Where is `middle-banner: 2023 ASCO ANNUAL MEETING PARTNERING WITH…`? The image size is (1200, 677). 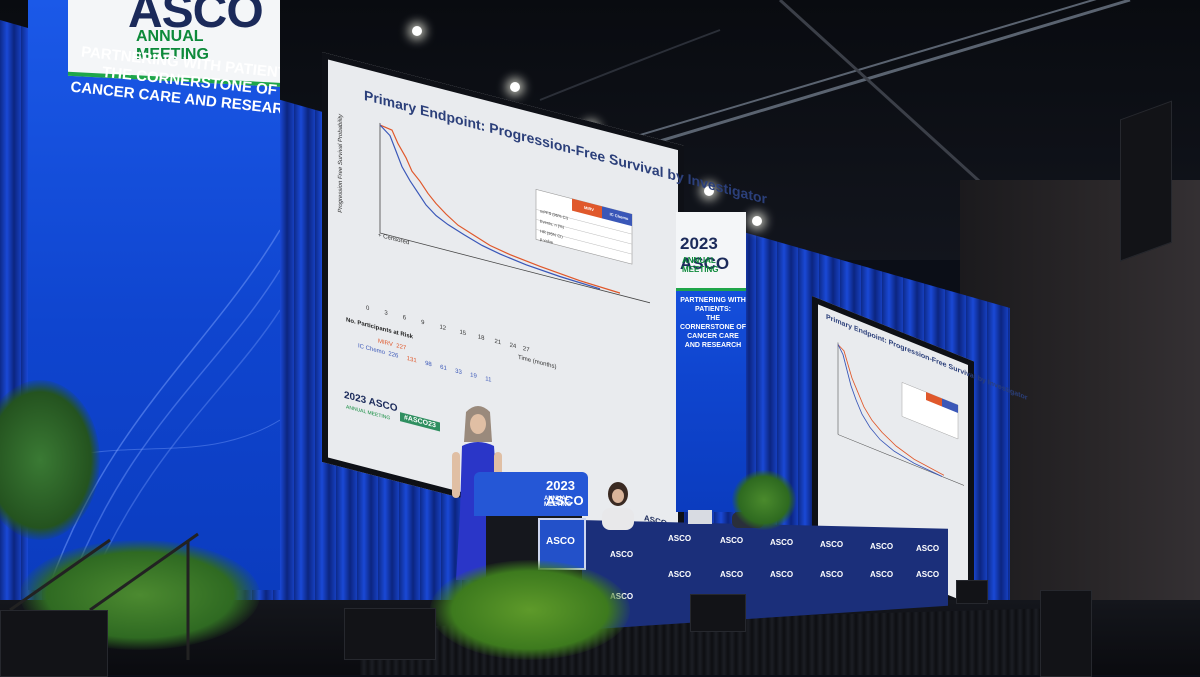
middle-banner: 2023 ASCO ANNUAL MEETING PARTNERING WITH… is located at coordinates (711, 362).